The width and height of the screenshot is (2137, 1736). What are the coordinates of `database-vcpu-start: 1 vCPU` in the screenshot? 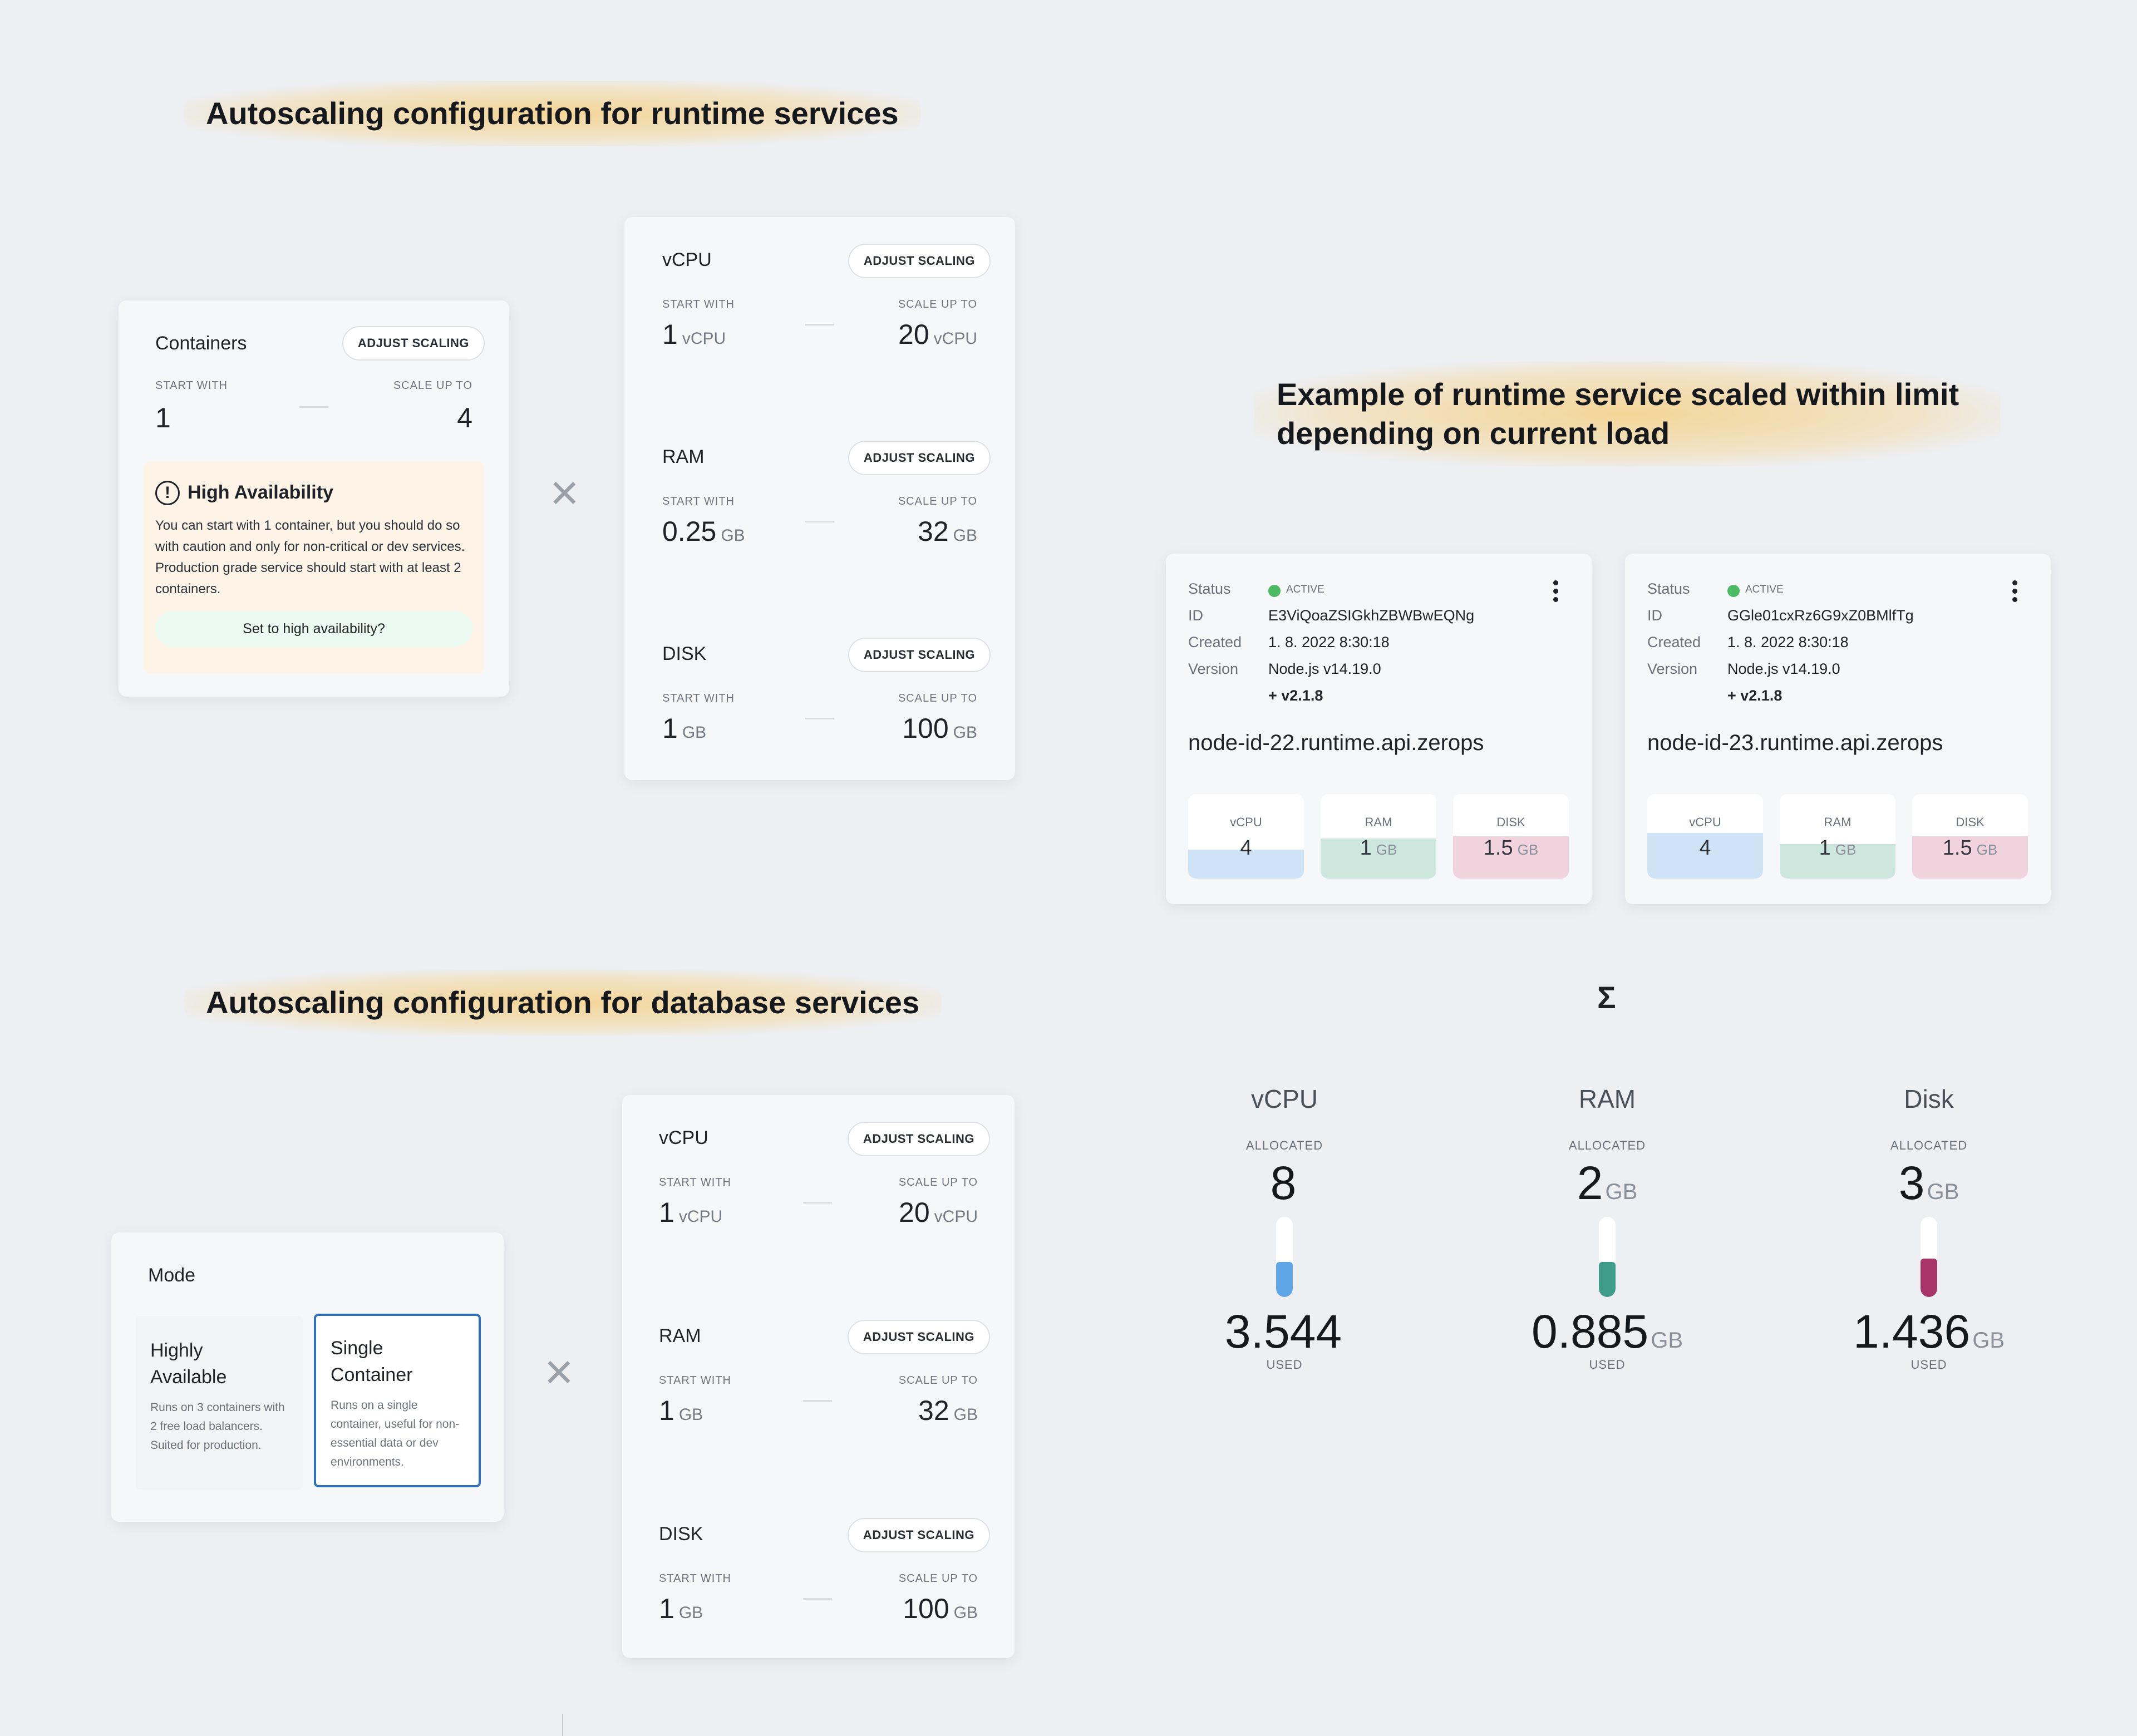 It's located at (691, 1212).